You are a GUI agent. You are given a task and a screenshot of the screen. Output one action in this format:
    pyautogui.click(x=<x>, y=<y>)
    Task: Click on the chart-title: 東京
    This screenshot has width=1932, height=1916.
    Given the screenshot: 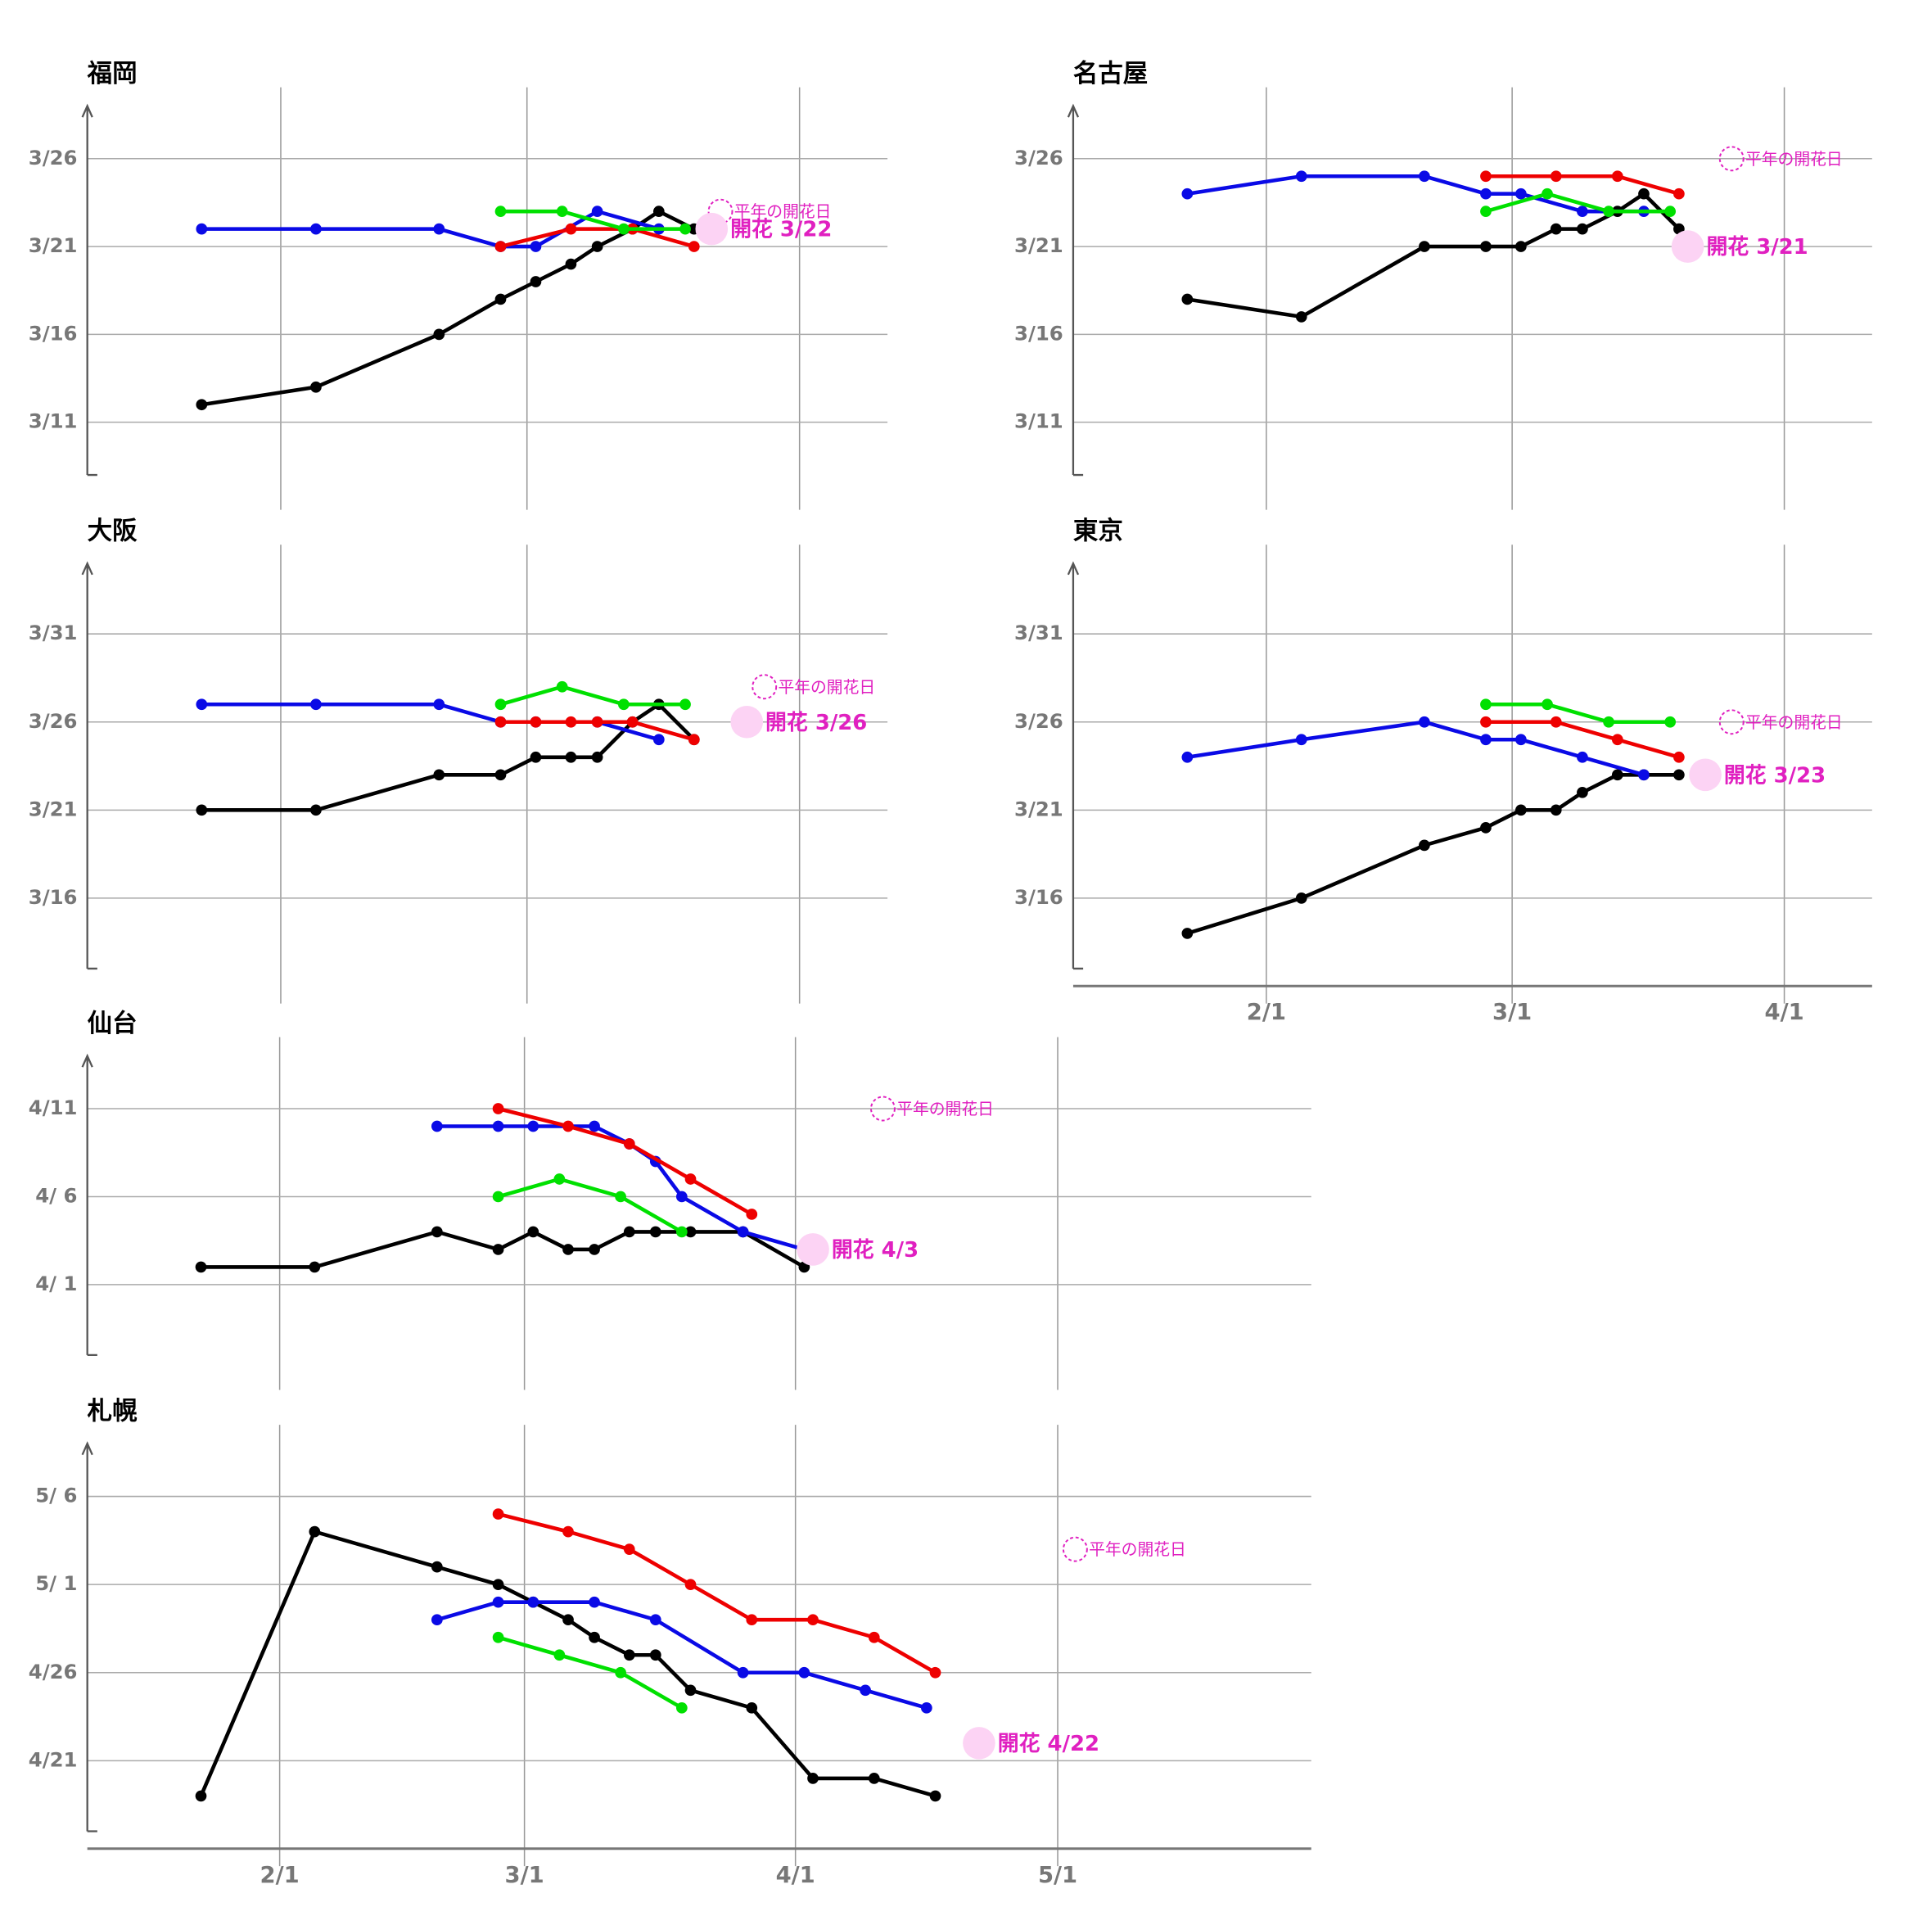 What is the action you would take?
    pyautogui.click(x=1098, y=531)
    